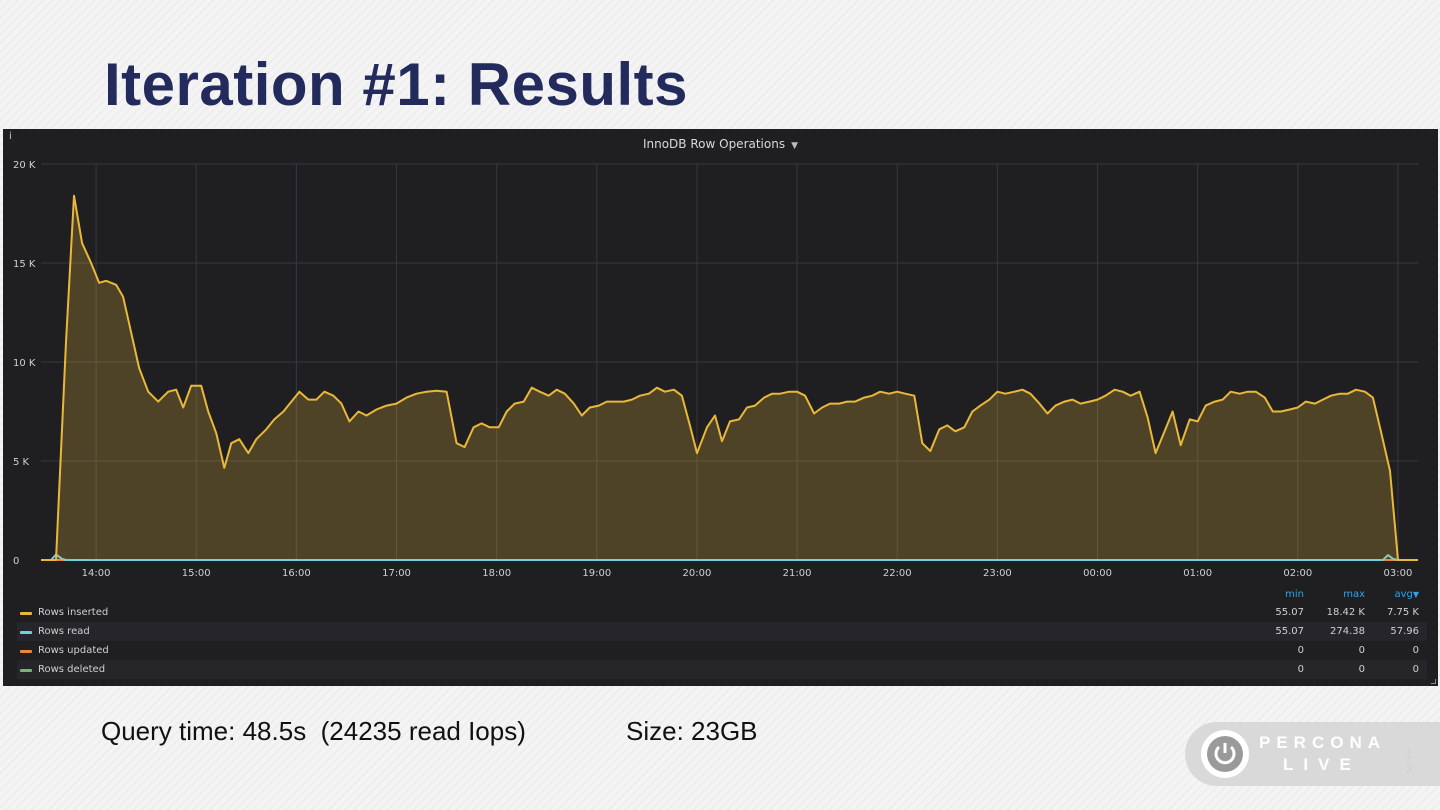 Image resolution: width=1440 pixels, height=810 pixels. What do you see at coordinates (1389, 594) in the screenshot?
I see `legend-header-avg: avg▼` at bounding box center [1389, 594].